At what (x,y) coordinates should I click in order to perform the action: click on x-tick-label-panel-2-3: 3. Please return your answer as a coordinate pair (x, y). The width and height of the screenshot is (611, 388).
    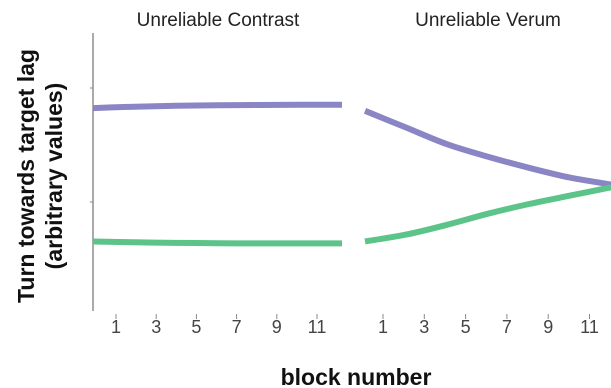
    Looking at the image, I should click on (424, 327).